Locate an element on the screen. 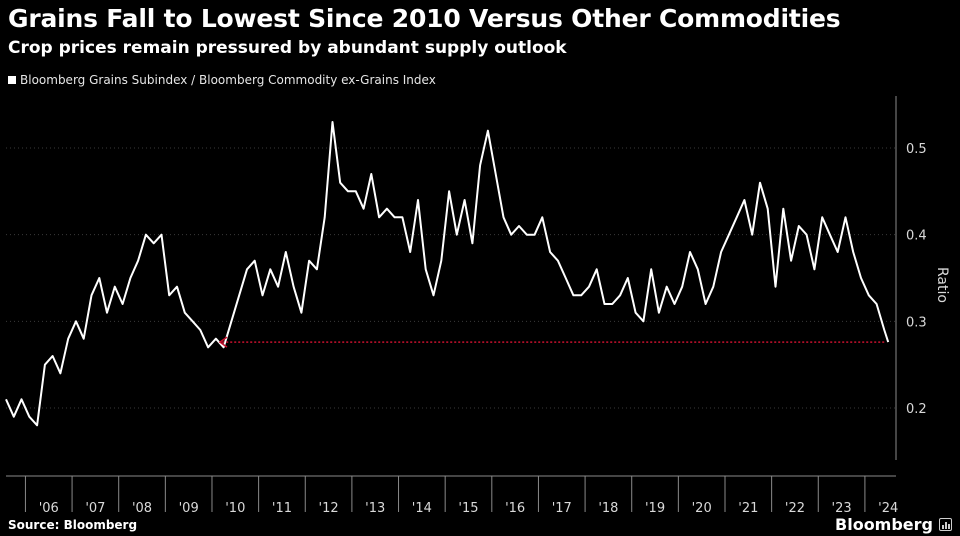  x-tick-label: '12 is located at coordinates (329, 508).